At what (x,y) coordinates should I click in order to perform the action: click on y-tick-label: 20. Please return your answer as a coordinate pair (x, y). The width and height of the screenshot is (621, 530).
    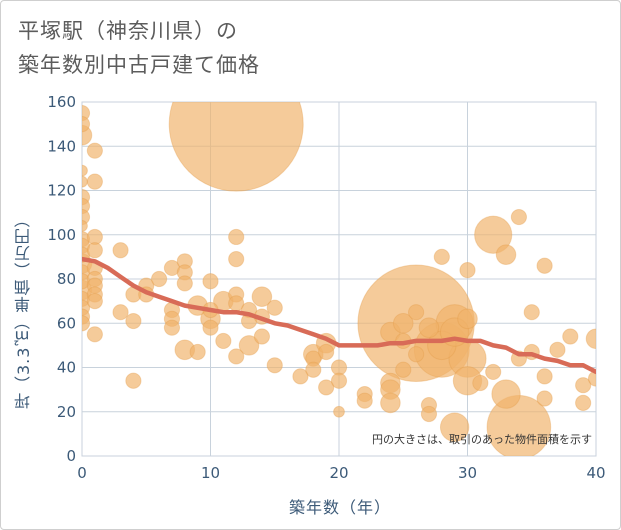
    Looking at the image, I should click on (66, 412).